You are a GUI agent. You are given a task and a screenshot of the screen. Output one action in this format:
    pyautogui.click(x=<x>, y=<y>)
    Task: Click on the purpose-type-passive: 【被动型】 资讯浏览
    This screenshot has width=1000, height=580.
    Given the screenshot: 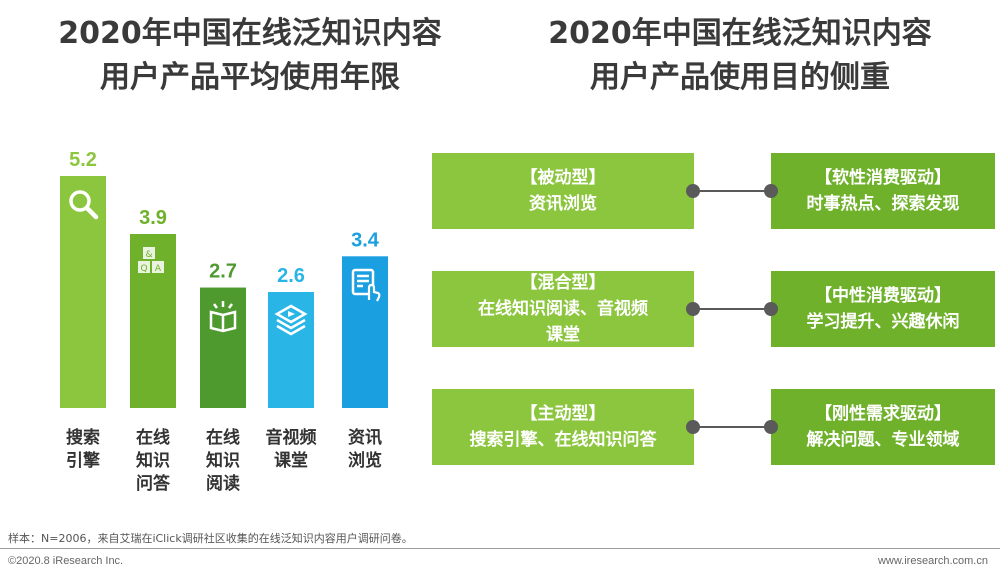 What is the action you would take?
    pyautogui.click(x=563, y=191)
    